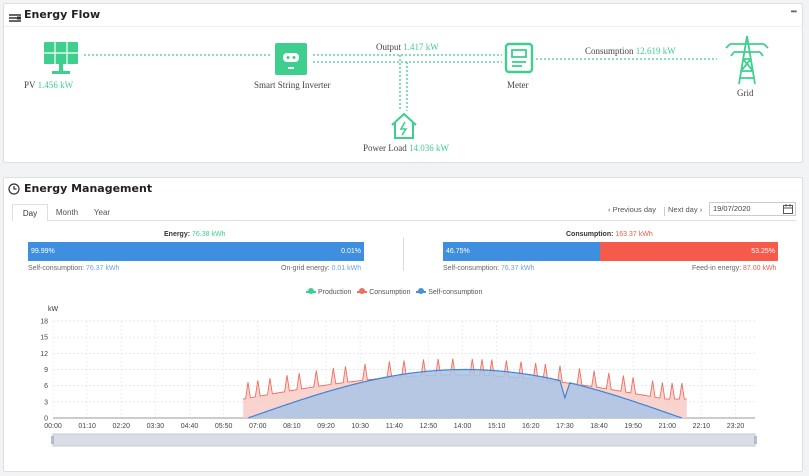 The width and height of the screenshot is (809, 476). I want to click on legend-self-consumption: Self-consumption, so click(449, 292).